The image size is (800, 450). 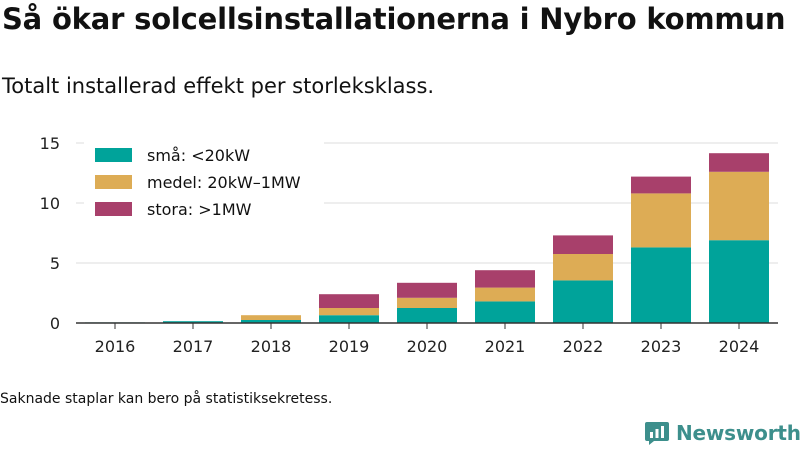 What do you see at coordinates (55, 263) in the screenshot?
I see `y-tick-label-5: 5` at bounding box center [55, 263].